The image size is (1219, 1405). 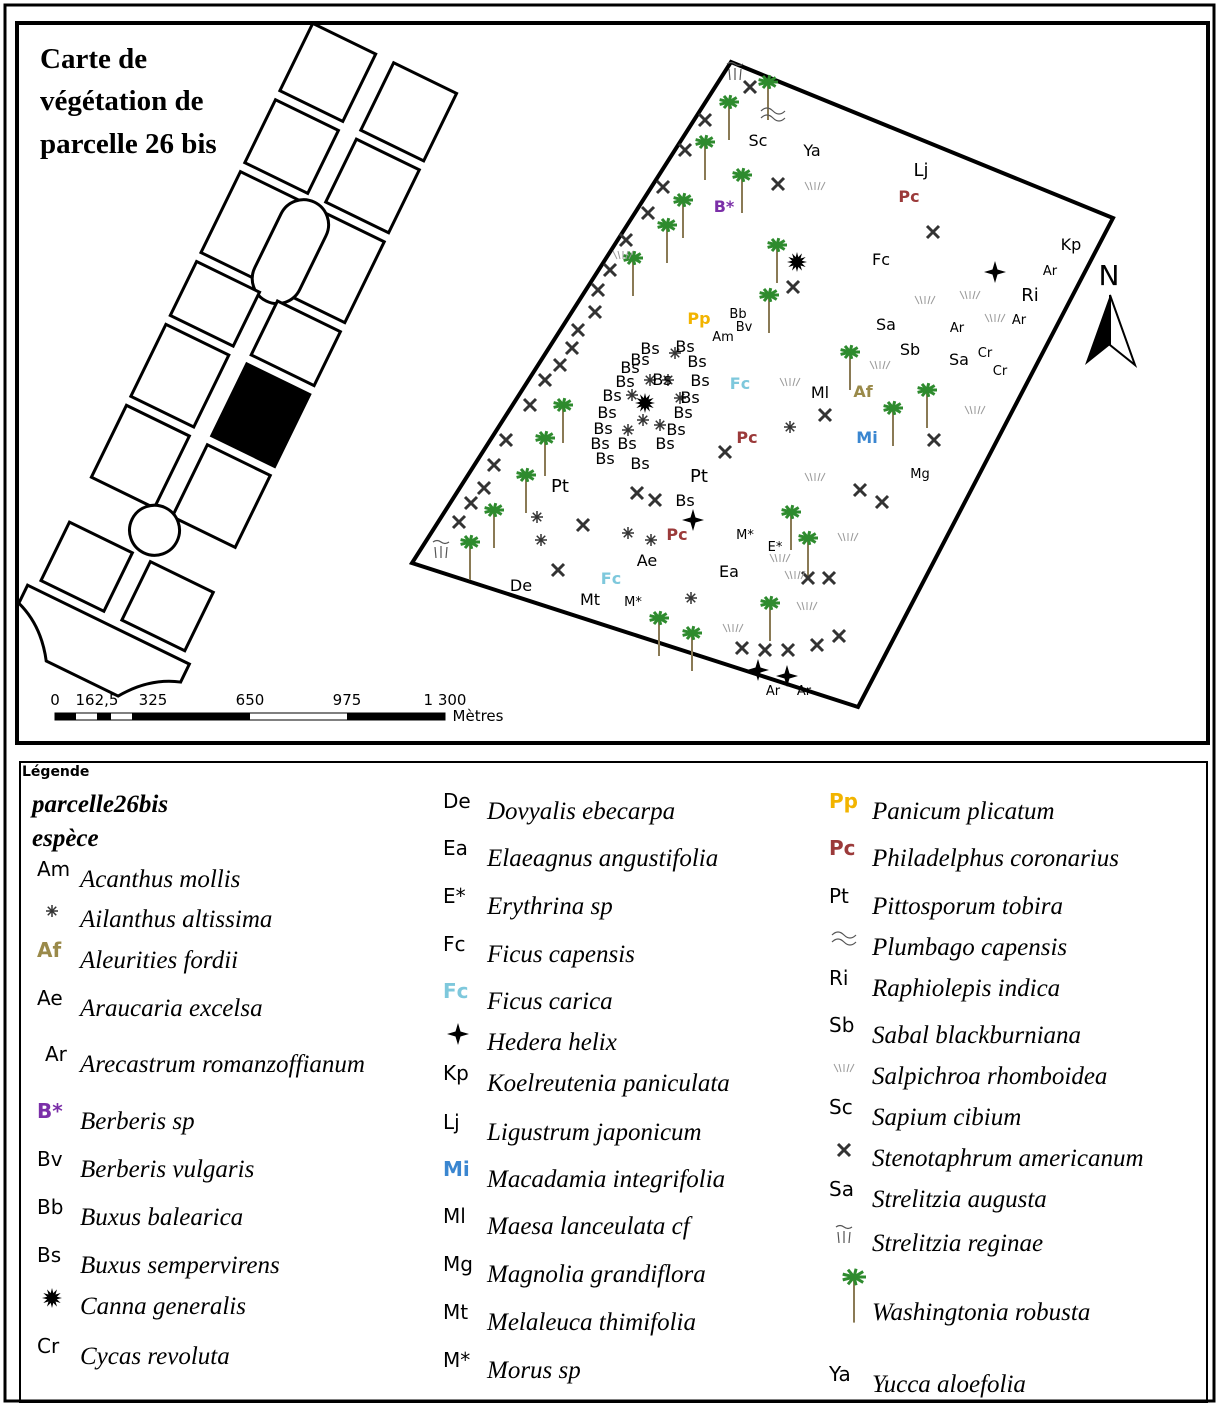 I want to click on legend-name: Cycas revoluta, so click(x=155, y=1356).